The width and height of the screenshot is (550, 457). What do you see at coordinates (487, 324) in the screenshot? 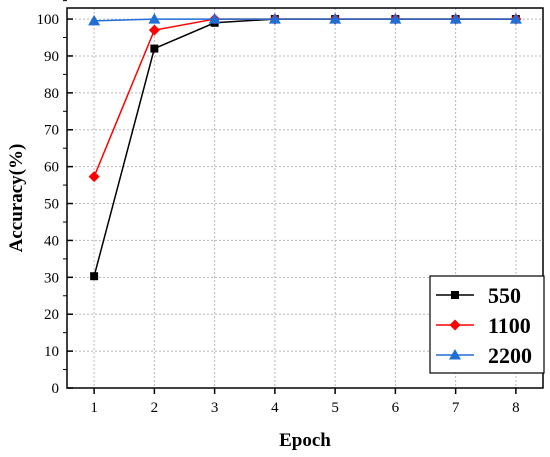
I see `legend: 550 1100 2200` at bounding box center [487, 324].